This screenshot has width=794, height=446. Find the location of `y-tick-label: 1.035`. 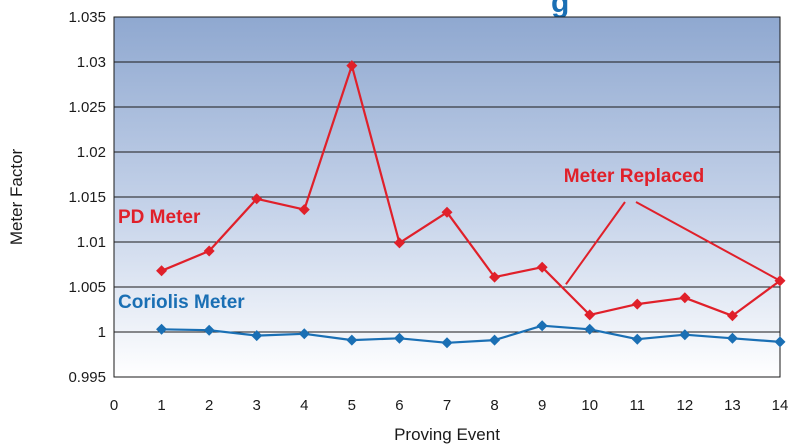

y-tick-label: 1.035 is located at coordinates (87, 17).